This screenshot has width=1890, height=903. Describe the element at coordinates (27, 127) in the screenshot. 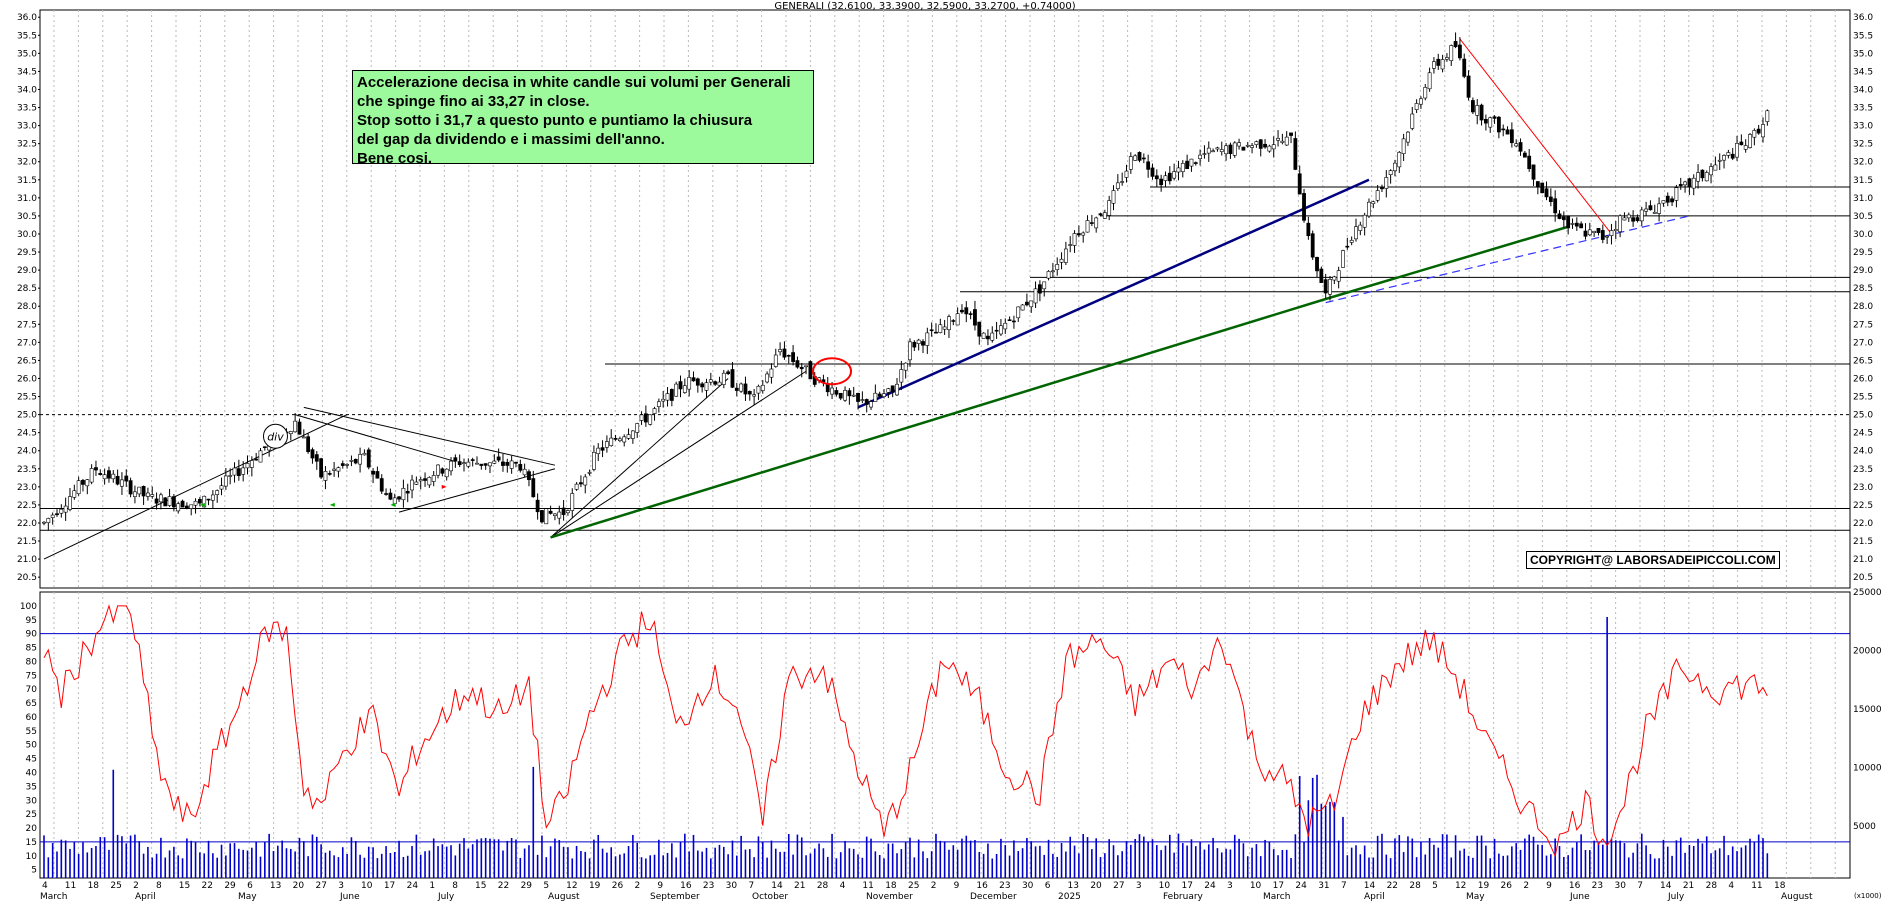

I see `price-tick-left: 33.0` at that location.